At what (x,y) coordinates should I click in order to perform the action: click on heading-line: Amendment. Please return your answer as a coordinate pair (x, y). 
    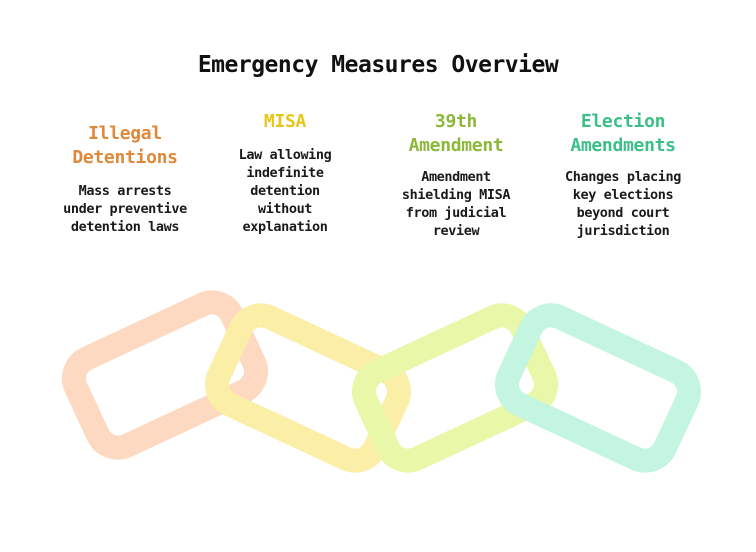
    Looking at the image, I should click on (456, 145).